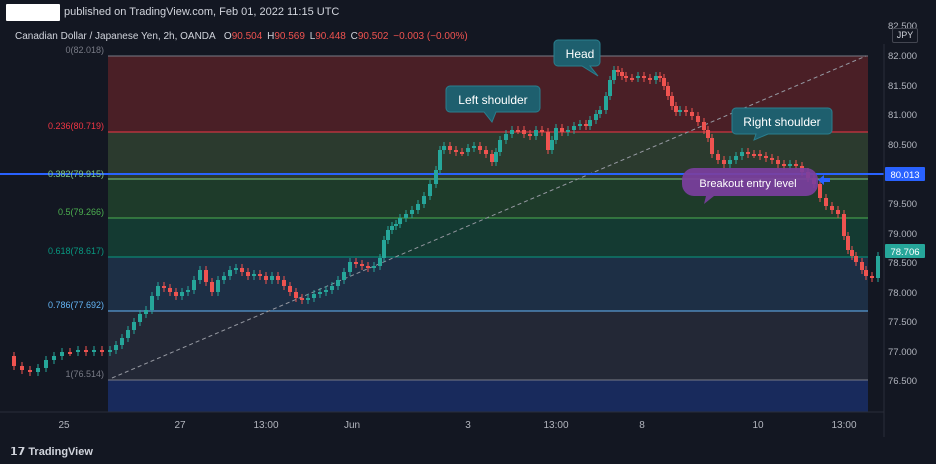 Image resolution: width=936 pixels, height=464 pixels. I want to click on level-price-text: 80.013, so click(904, 175).